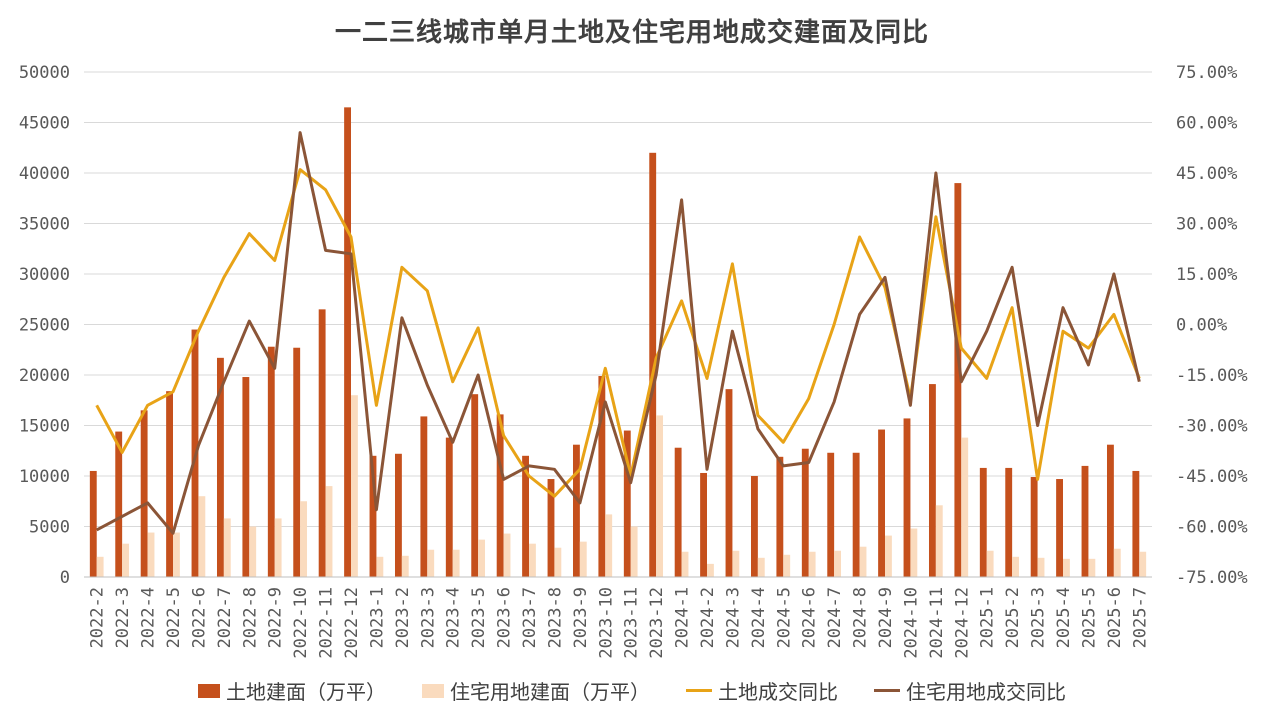 The image size is (1264, 711). What do you see at coordinates (44, 376) in the screenshot?
I see `y-left-tick-label: 20000` at bounding box center [44, 376].